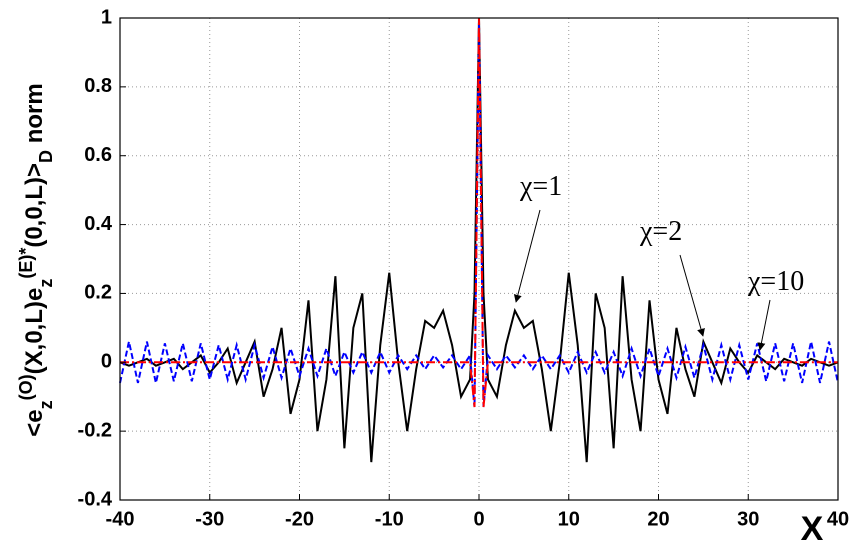 This screenshot has width=851, height=547. What do you see at coordinates (658, 519) in the screenshot?
I see `x-tick-label: 20` at bounding box center [658, 519].